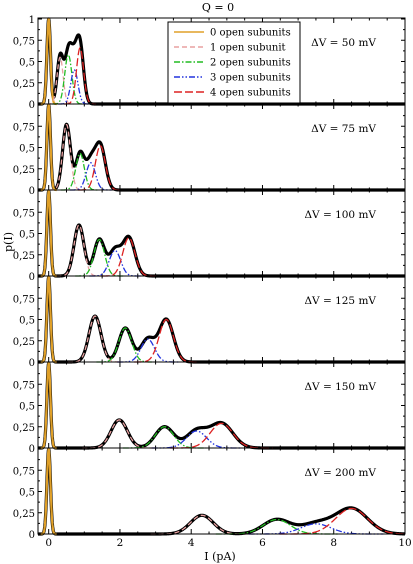 This screenshot has height=564, width=413. Describe the element at coordinates (48, 543) in the screenshot. I see `x-tick-label: 0` at that location.